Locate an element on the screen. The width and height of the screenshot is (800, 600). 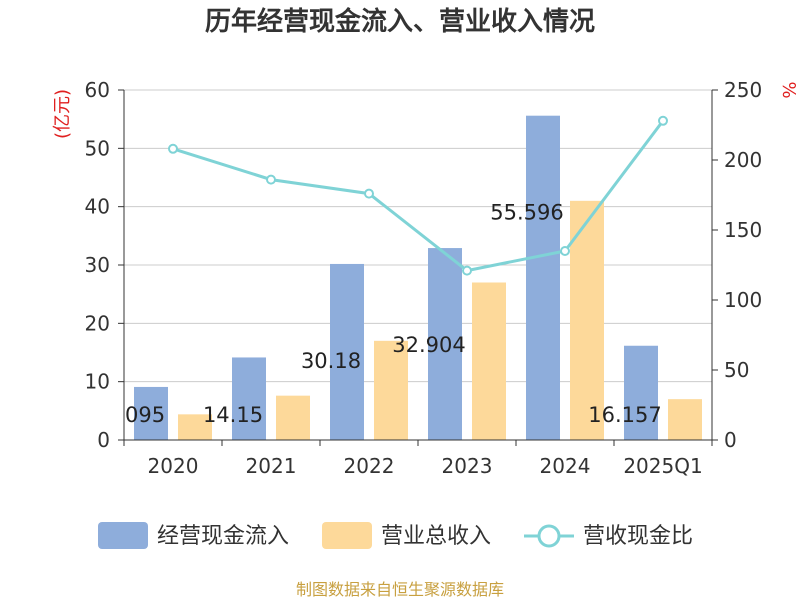
chart-title: 历年经营现金流入、营业收入情况 is located at coordinates (400, 21).